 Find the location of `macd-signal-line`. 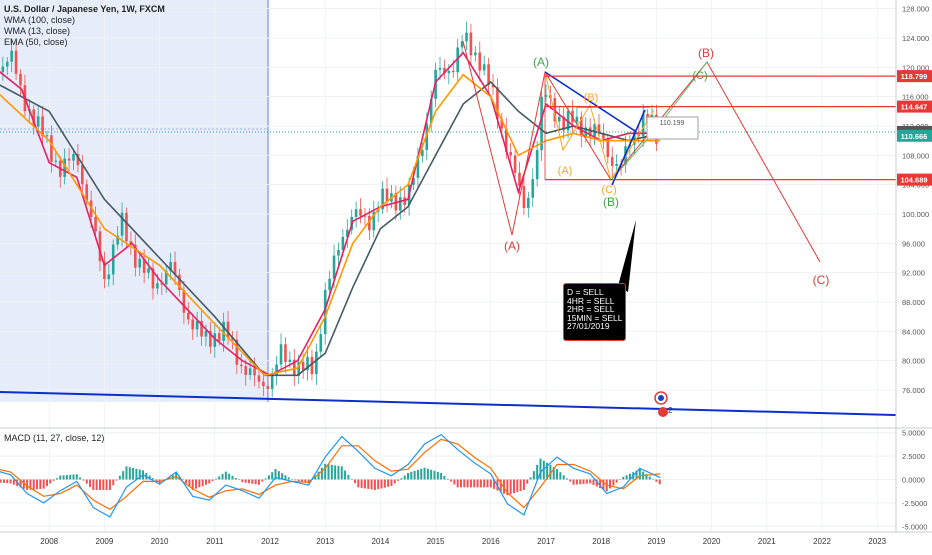

macd-signal-line is located at coordinates (330, 474).